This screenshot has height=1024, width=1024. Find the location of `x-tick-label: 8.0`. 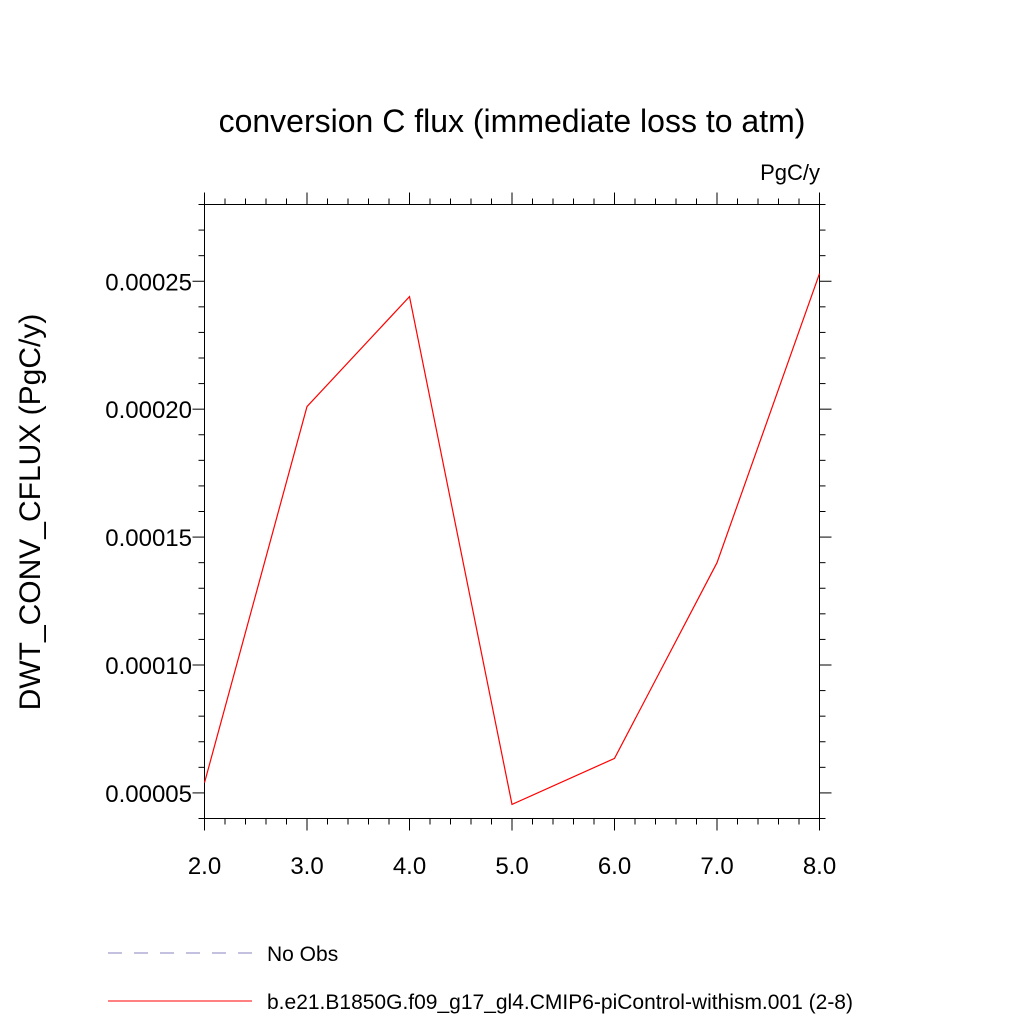

x-tick-label: 8.0 is located at coordinates (819, 866).